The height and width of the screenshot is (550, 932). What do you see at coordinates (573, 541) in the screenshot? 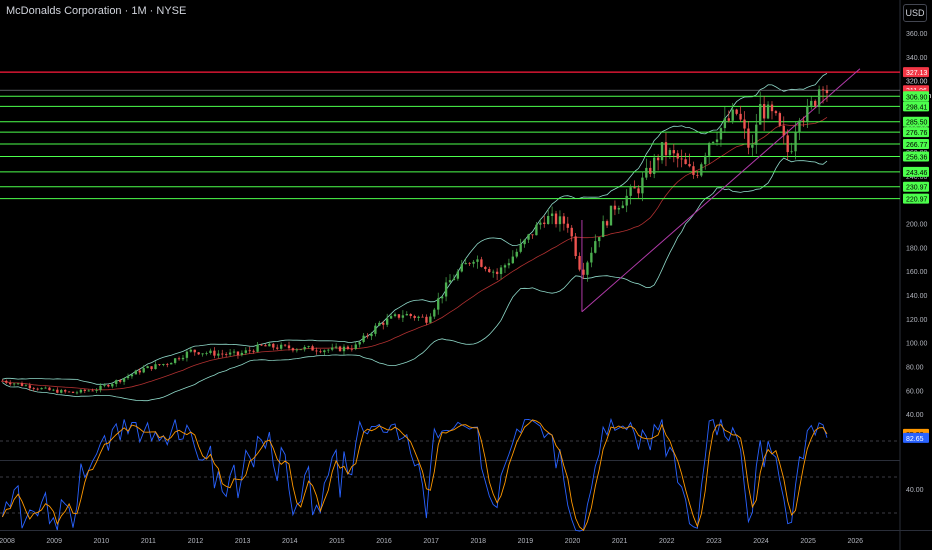
I see `x-tick-label: 2020` at bounding box center [573, 541].